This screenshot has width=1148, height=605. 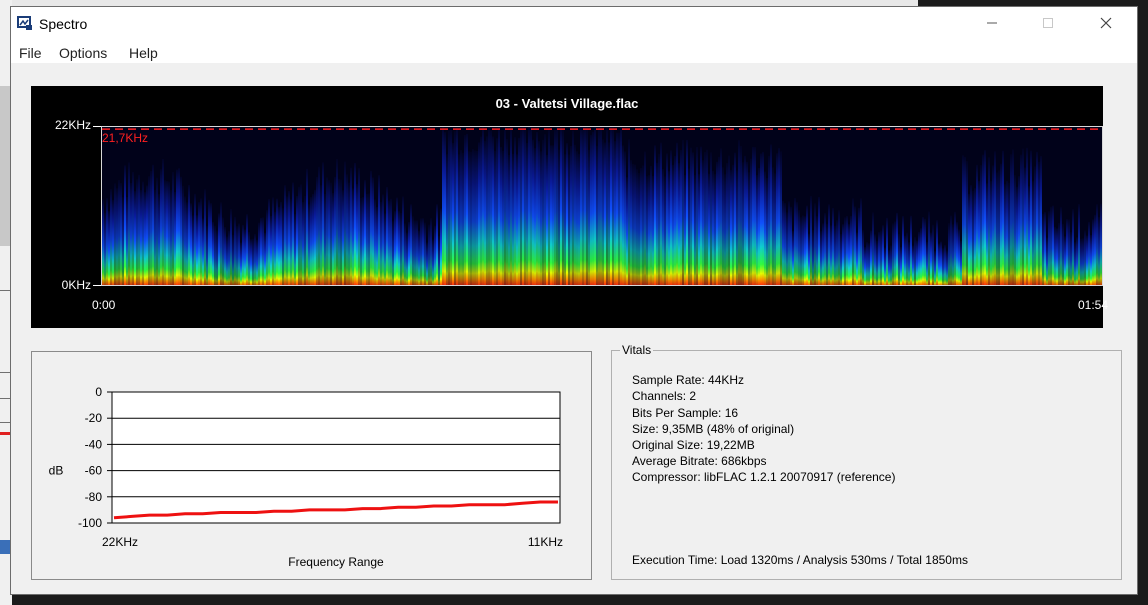 I want to click on minimize-button, so click(x=992, y=23).